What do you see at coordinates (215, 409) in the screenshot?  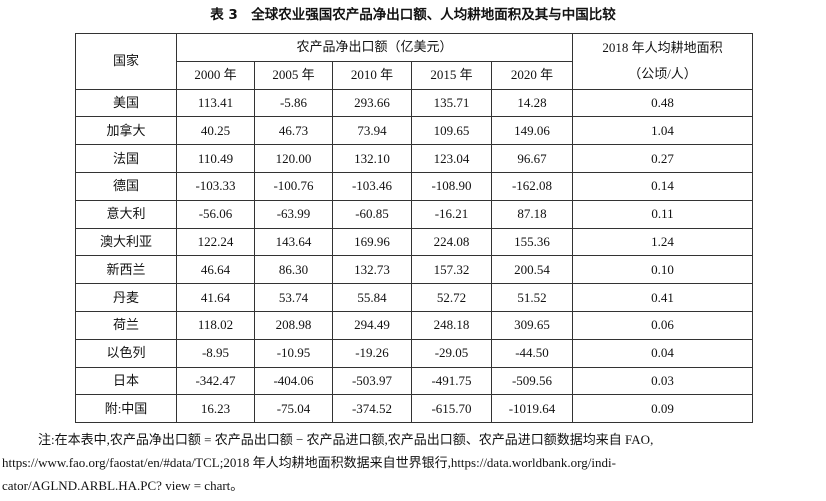 I see `table-cell: 16.23` at bounding box center [215, 409].